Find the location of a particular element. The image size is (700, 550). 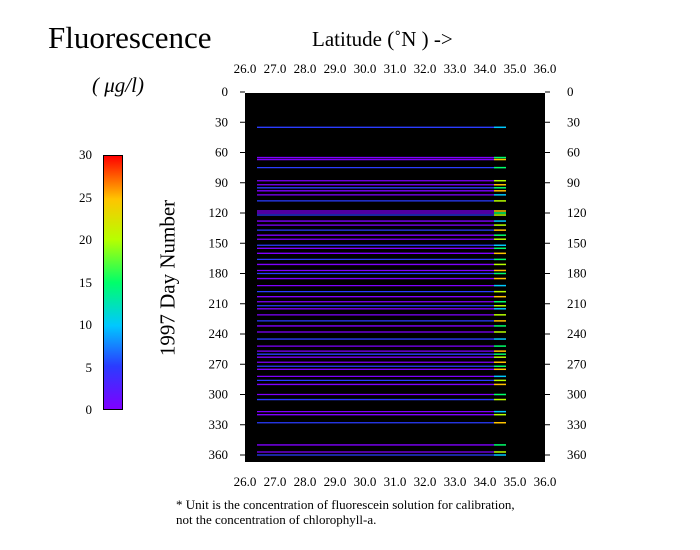

x-tick-label-bottom: 30.0 is located at coordinates (365, 481).